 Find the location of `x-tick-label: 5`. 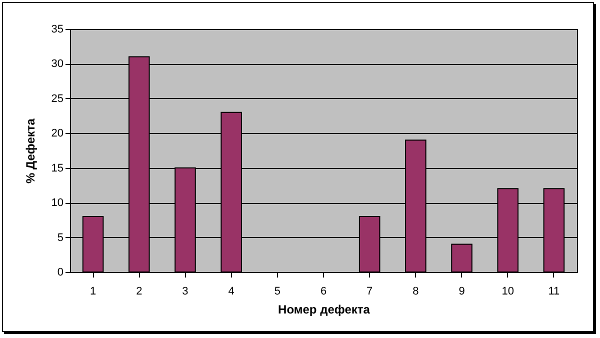

x-tick-label: 5 is located at coordinates (277, 292).